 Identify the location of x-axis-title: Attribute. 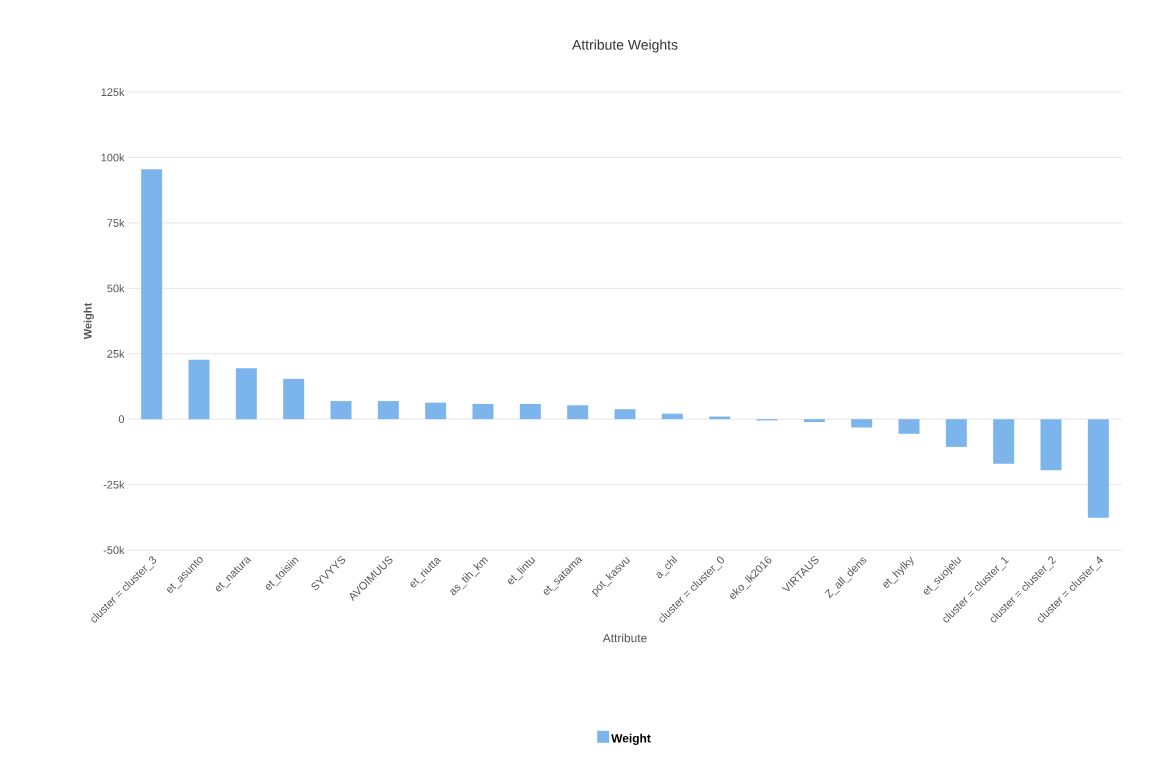
(624, 638).